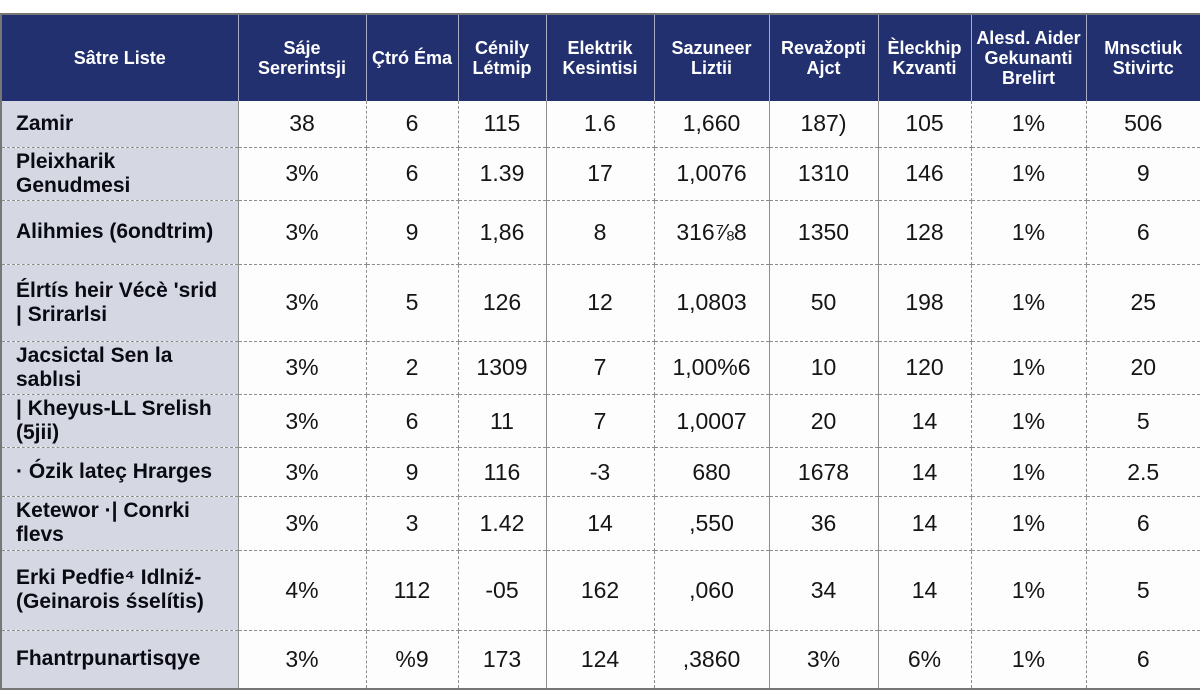 The image size is (1200, 690). Describe the element at coordinates (502, 174) in the screenshot. I see `data-cell: 1.39` at that location.